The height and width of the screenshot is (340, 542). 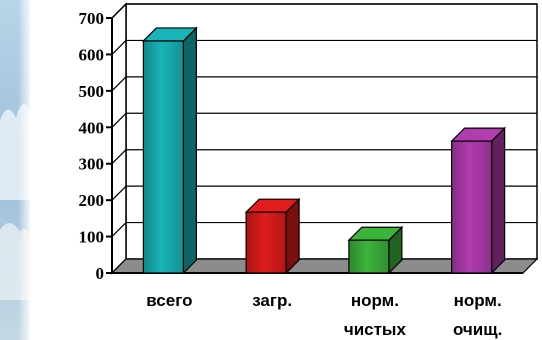 What do you see at coordinates (92, 91) in the screenshot?
I see `y-tick-label: 500` at bounding box center [92, 91].